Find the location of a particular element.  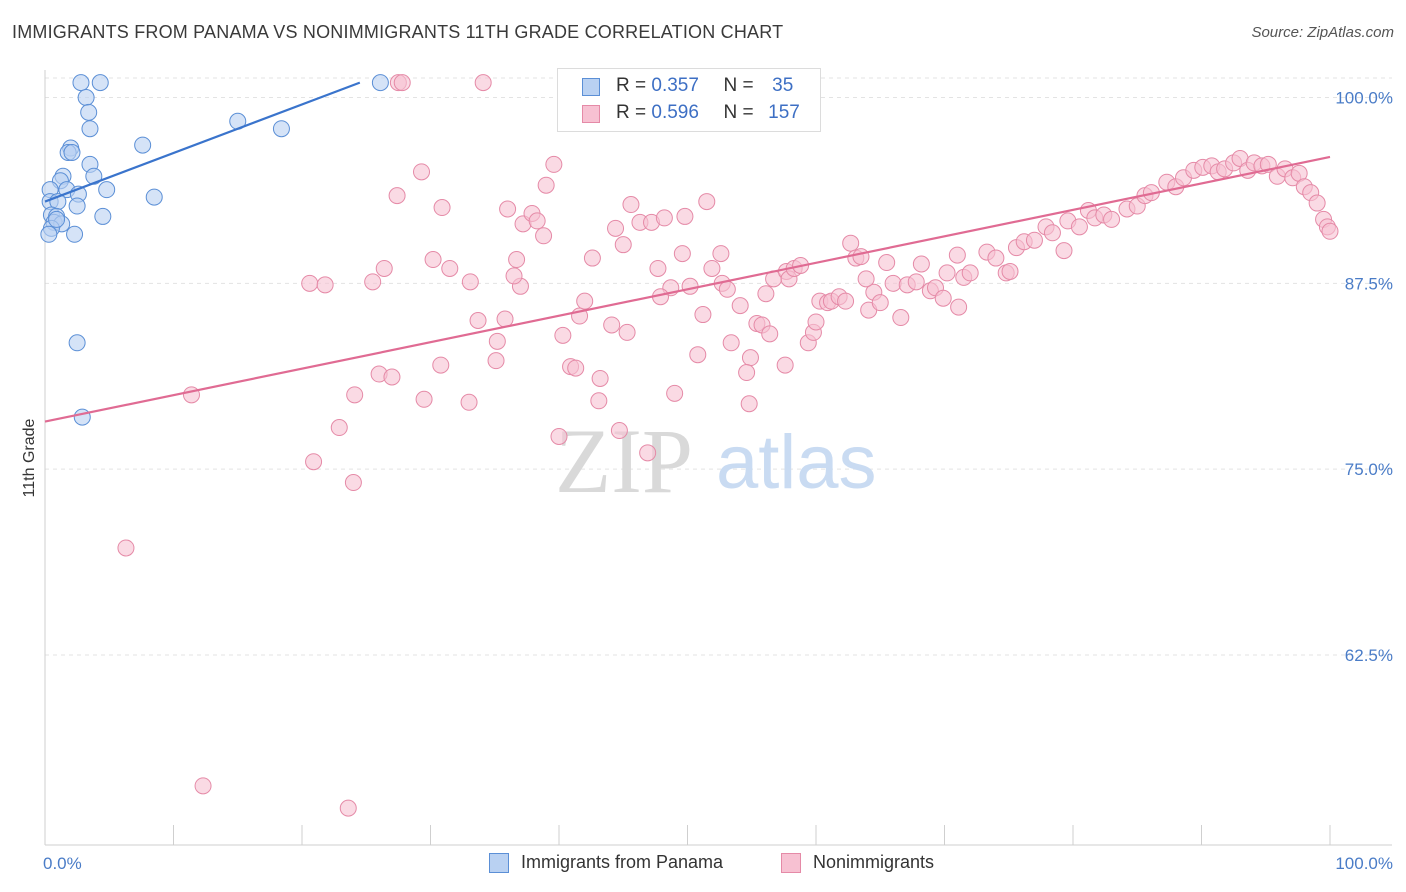

y-tick-label: 100.0% is located at coordinates (1364, 98).